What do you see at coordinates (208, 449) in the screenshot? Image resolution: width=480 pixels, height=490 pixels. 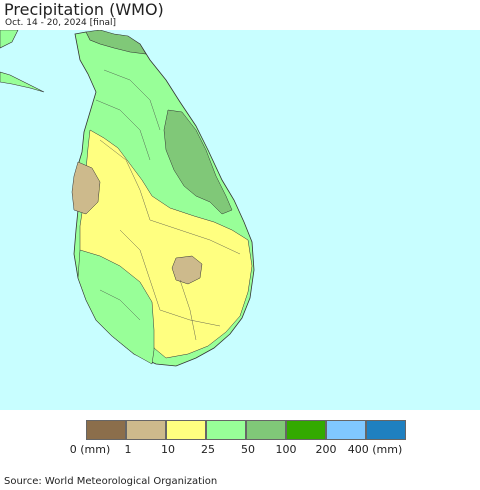 I see `legend-label-3: 25` at bounding box center [208, 449].